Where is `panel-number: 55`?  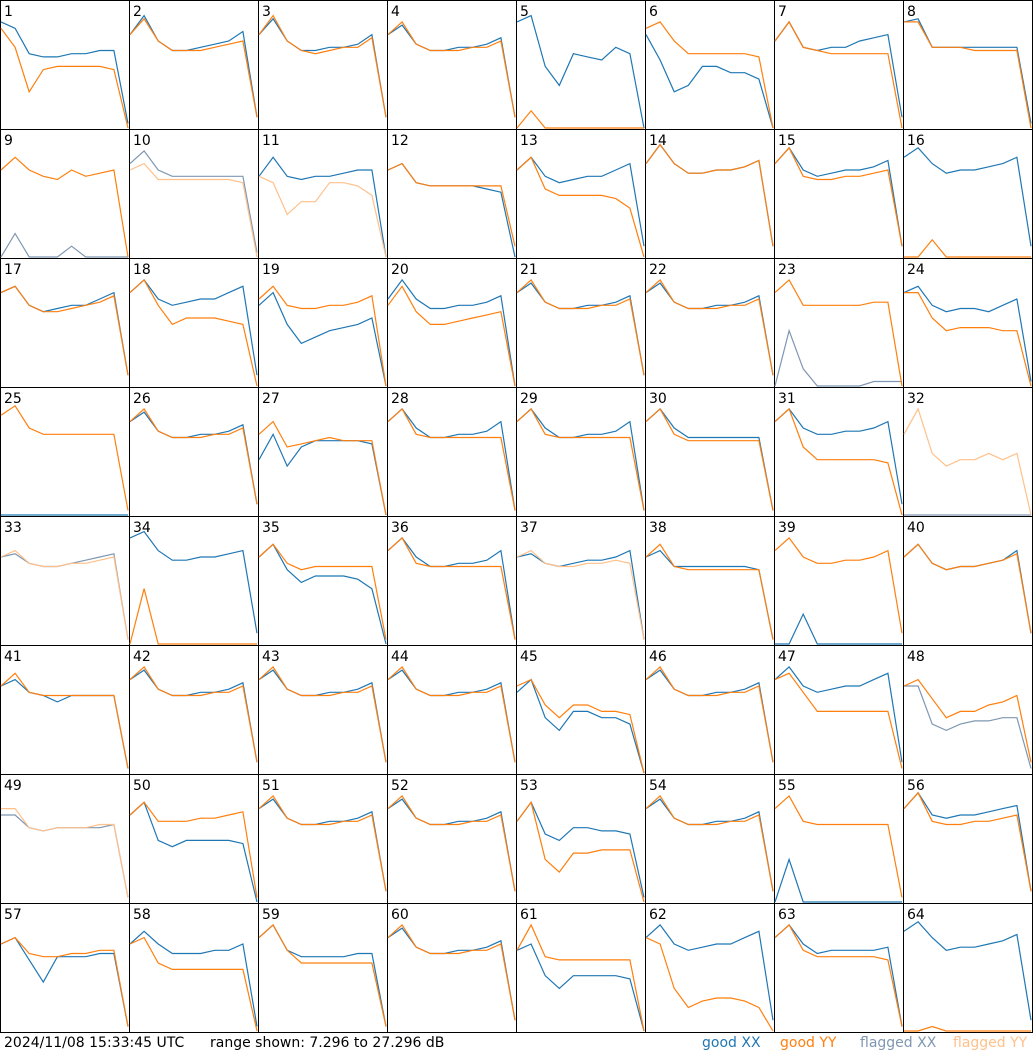 panel-number: 55 is located at coordinates (787, 786).